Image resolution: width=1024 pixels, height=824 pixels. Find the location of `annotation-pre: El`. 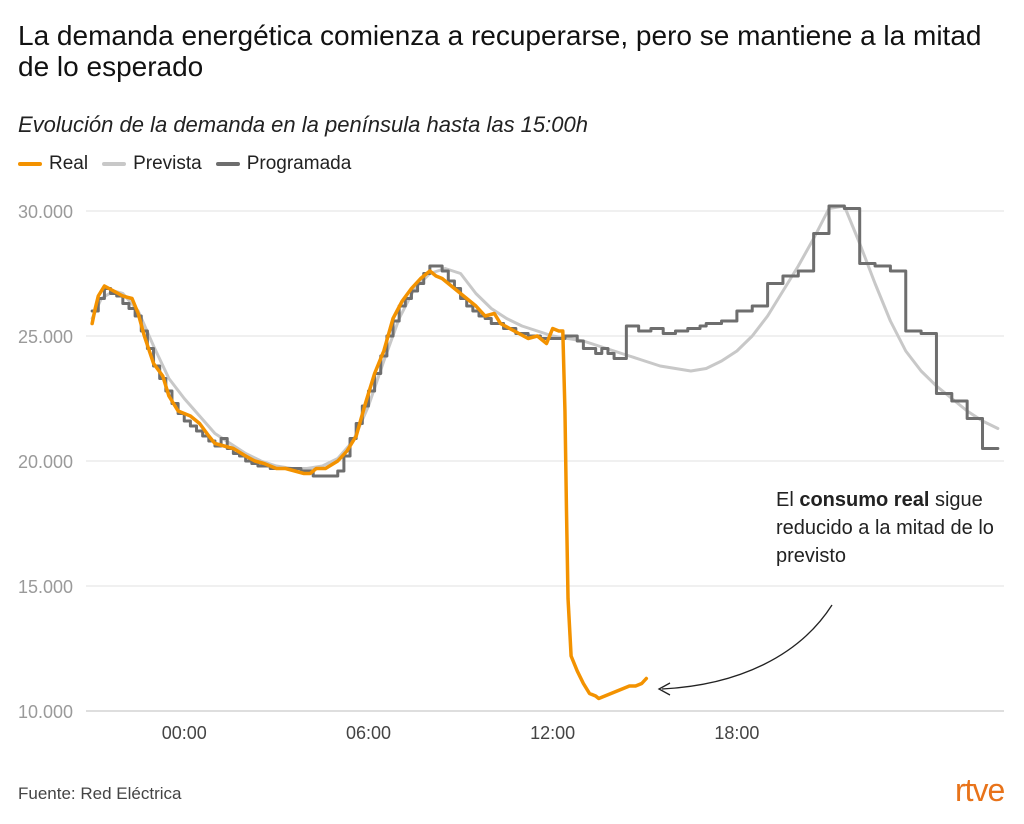

annotation-pre: El is located at coordinates (788, 500).